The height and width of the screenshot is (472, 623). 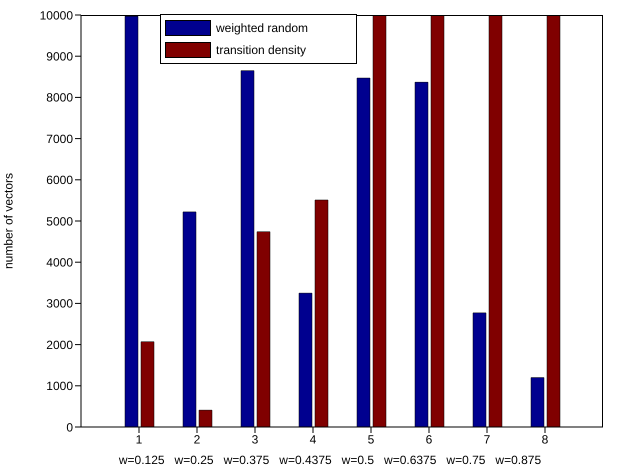 What do you see at coordinates (429, 439) in the screenshot?
I see `x-tick-label: 6` at bounding box center [429, 439].